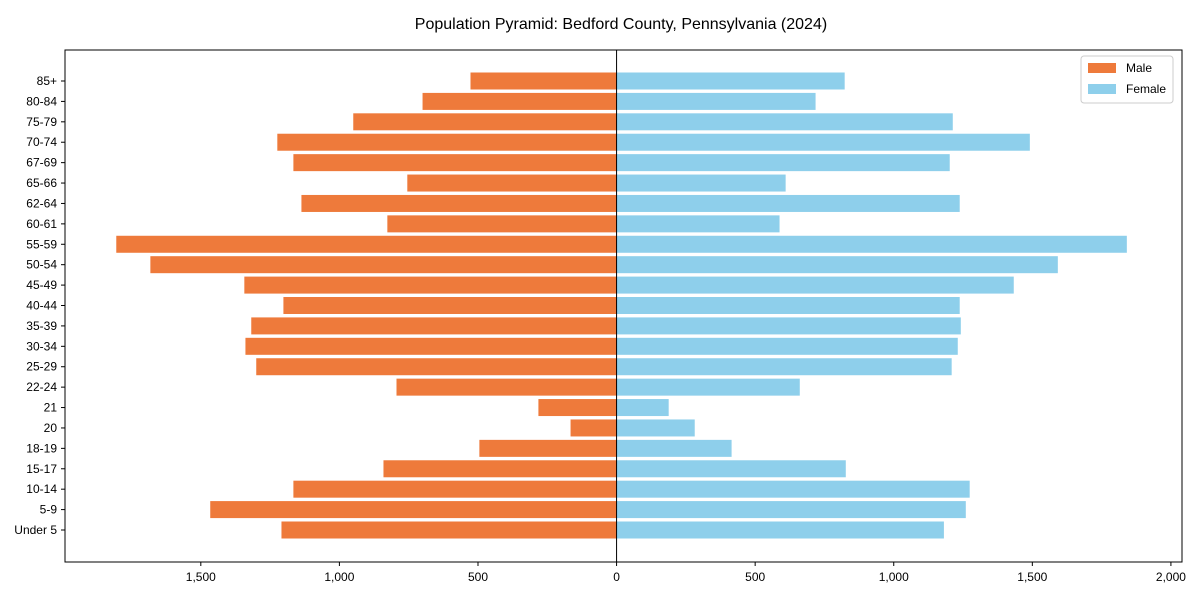 This screenshot has width=1200, height=605. I want to click on y-tick-label: 5-9, so click(49, 510).